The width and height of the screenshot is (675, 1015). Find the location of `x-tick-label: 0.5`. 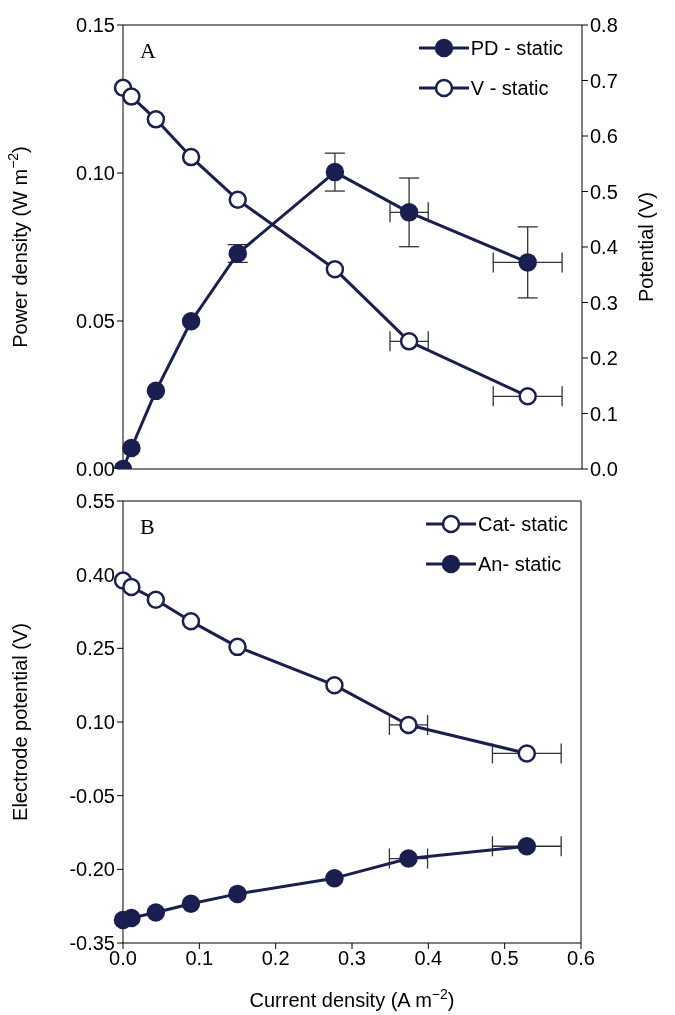

x-tick-label: 0.5 is located at coordinates (504, 958).